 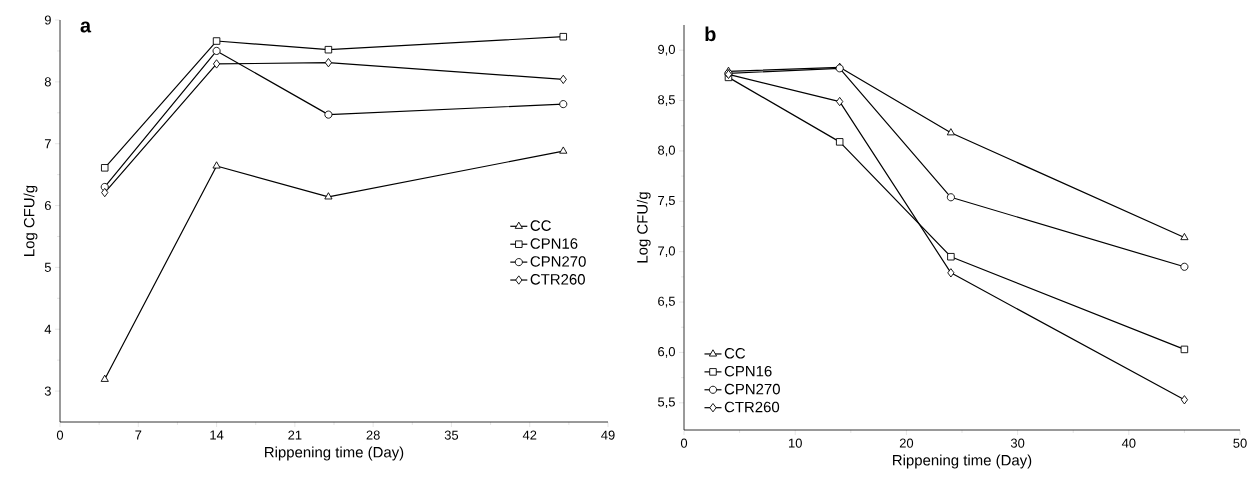 What do you see at coordinates (710, 34) in the screenshot?
I see `chart-title: b` at bounding box center [710, 34].